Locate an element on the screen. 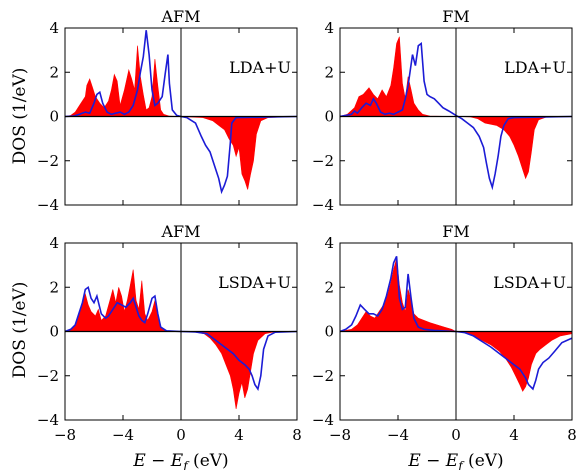 The image size is (579, 470). ylabel-top: DOS (1/eV) is located at coordinates (20, 116).